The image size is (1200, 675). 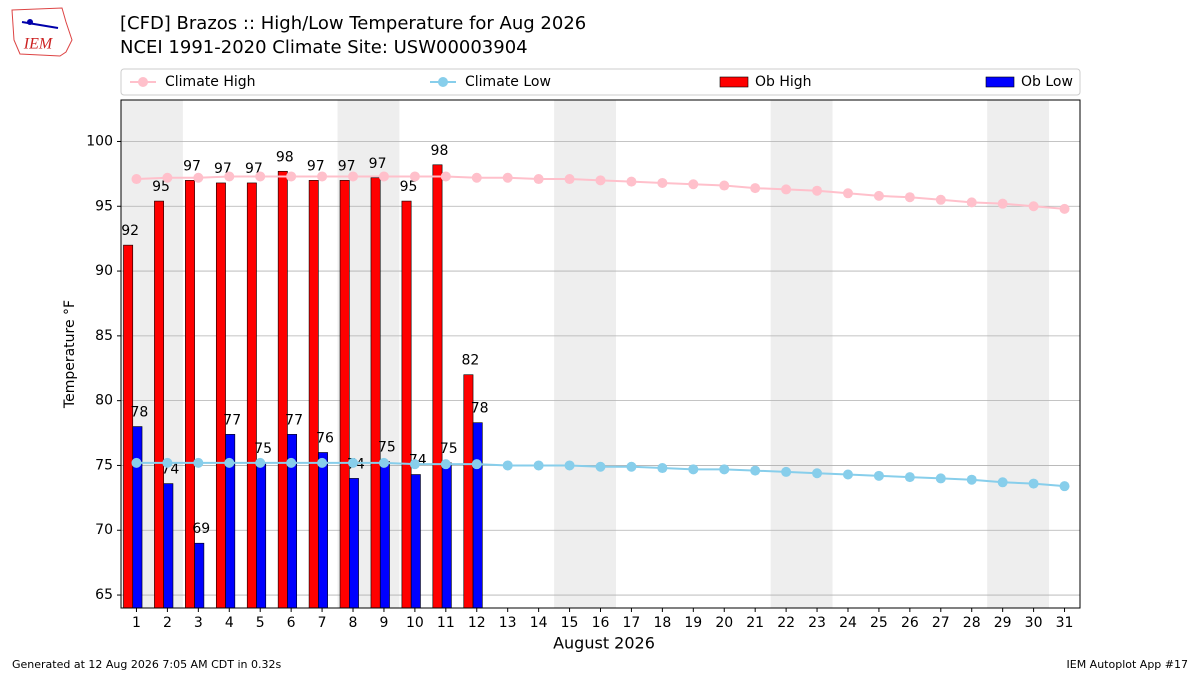 What do you see at coordinates (601, 623) in the screenshot?
I see `x-tick-label: 16` at bounding box center [601, 623].